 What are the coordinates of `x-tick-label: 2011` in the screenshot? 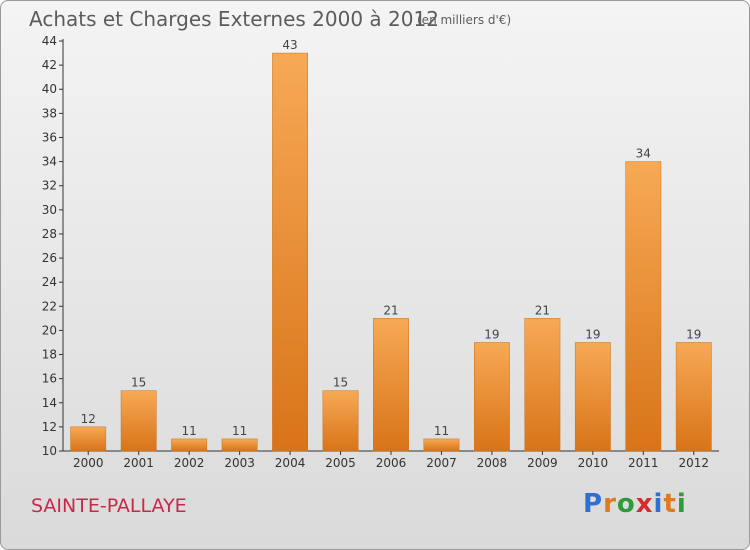 It's located at (643, 463).